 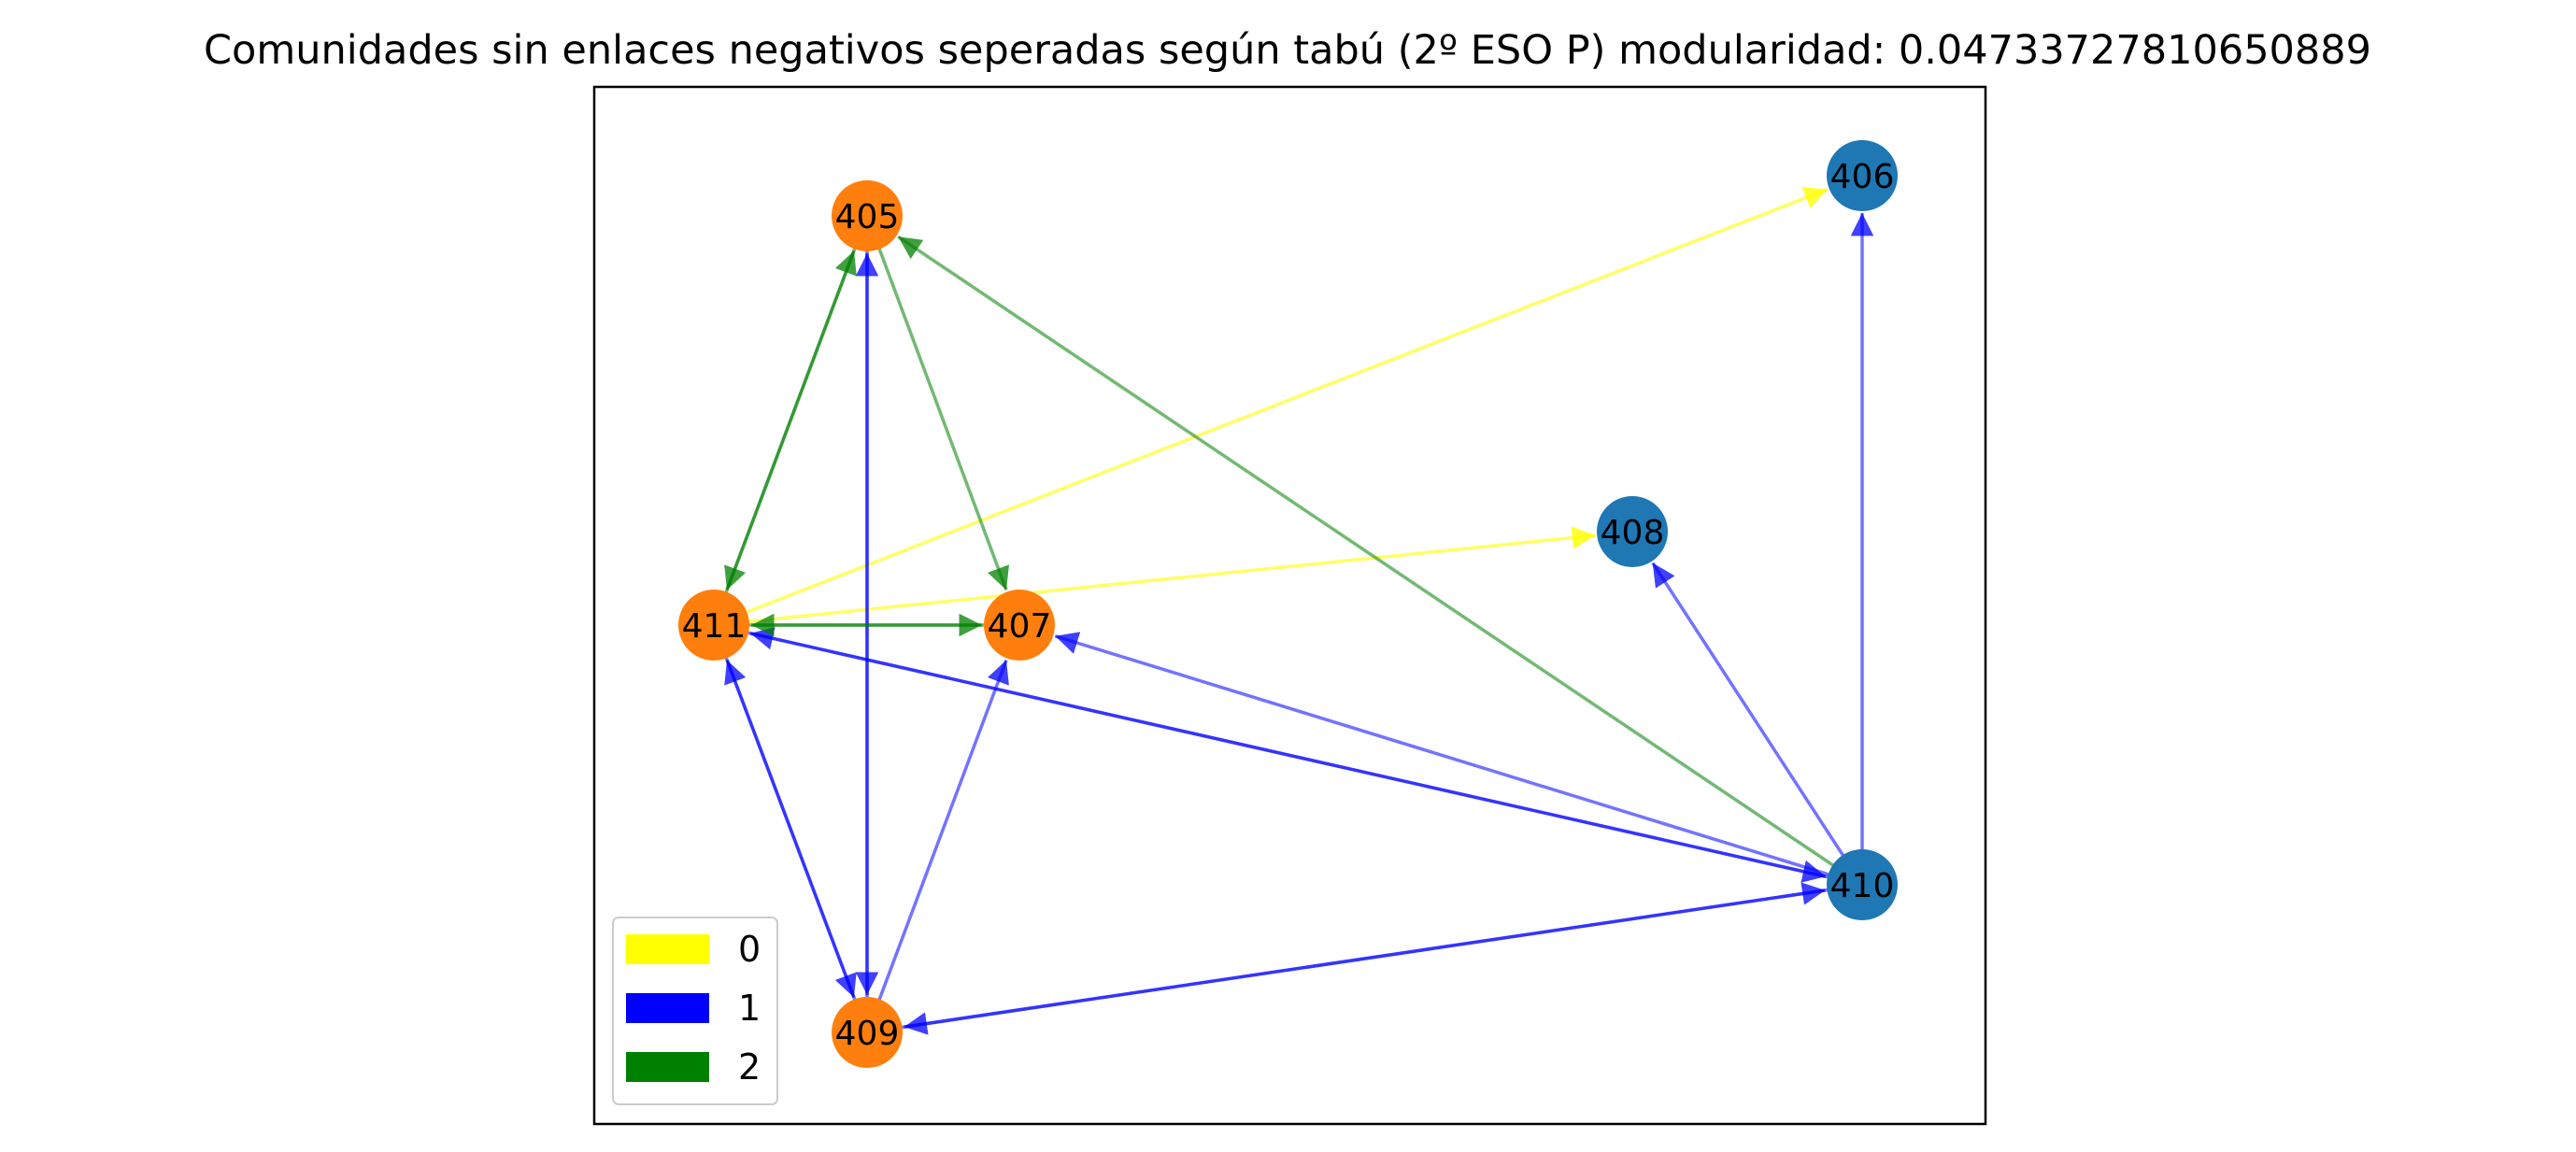 I want to click on legend-label-0: 0, so click(x=749, y=949).